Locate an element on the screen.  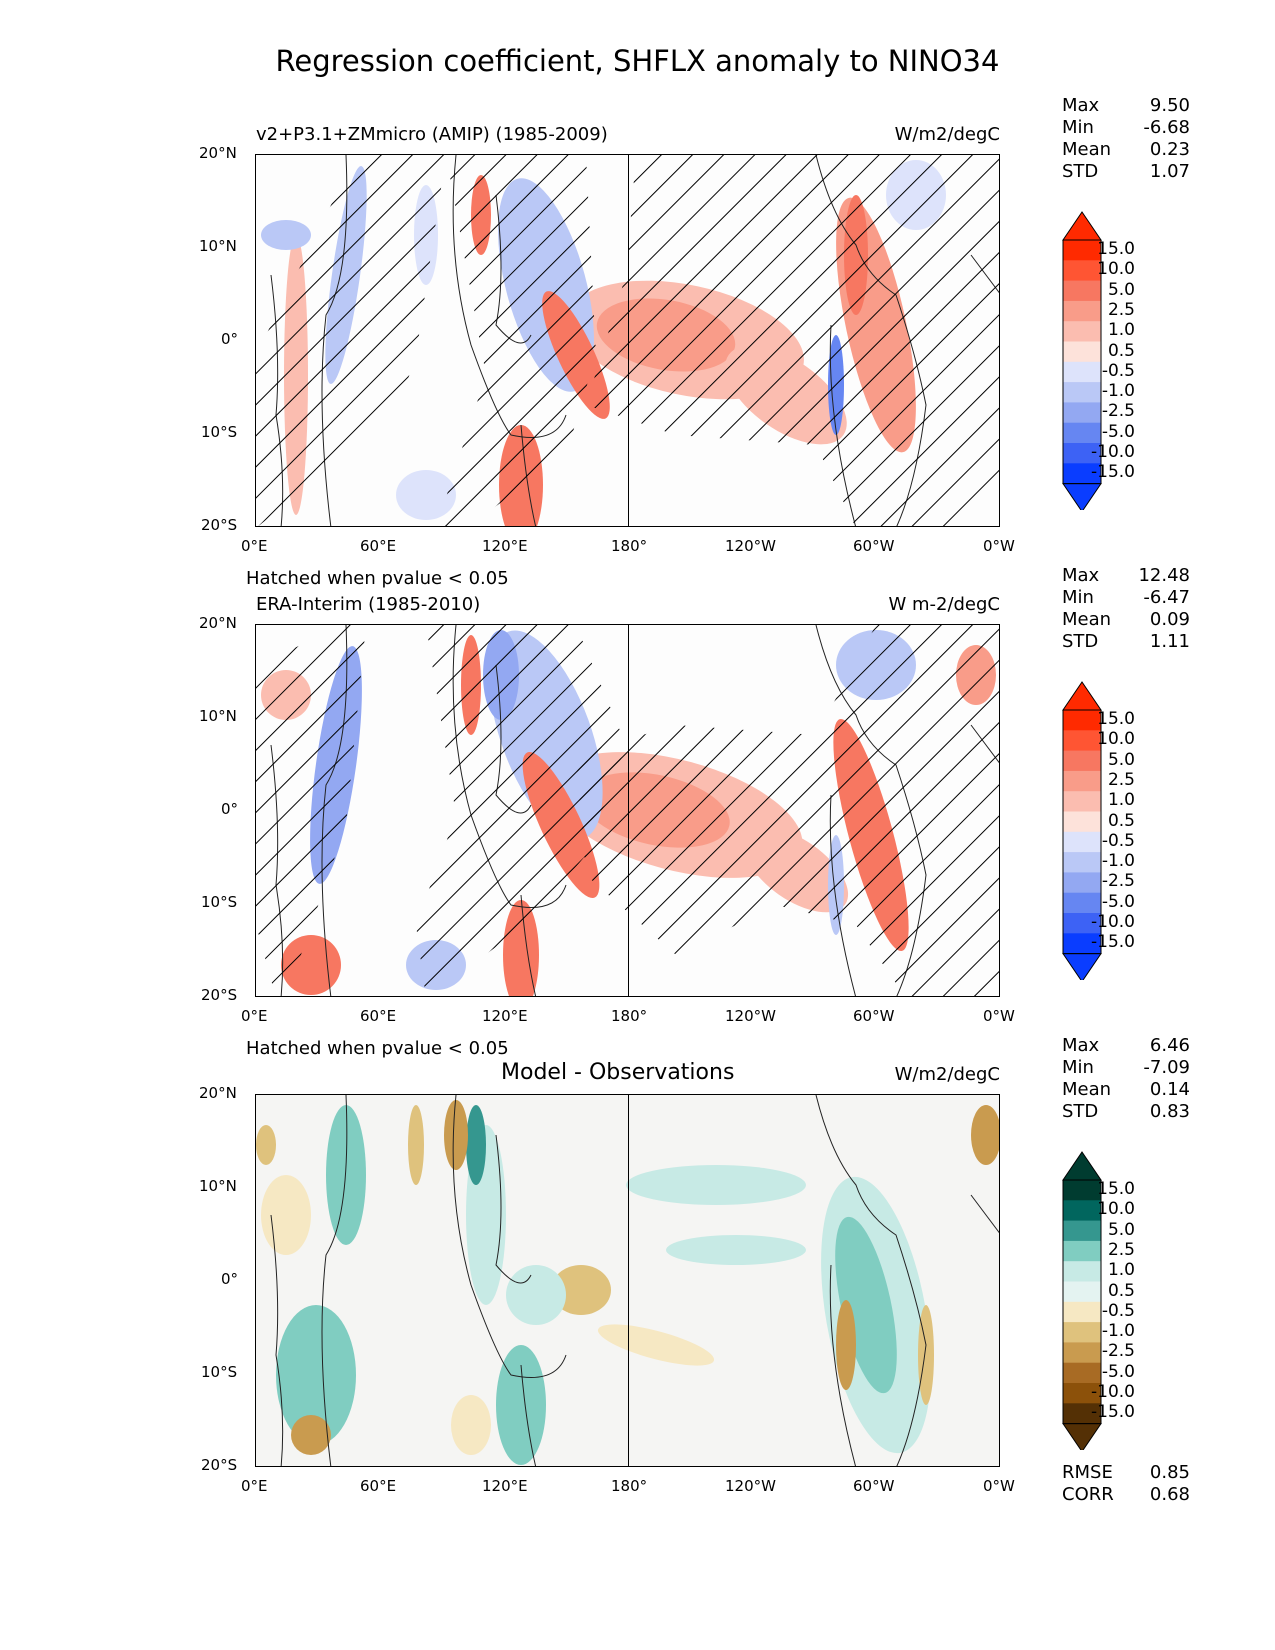
panel3-units: W/m2/degC is located at coordinates (947, 1074).